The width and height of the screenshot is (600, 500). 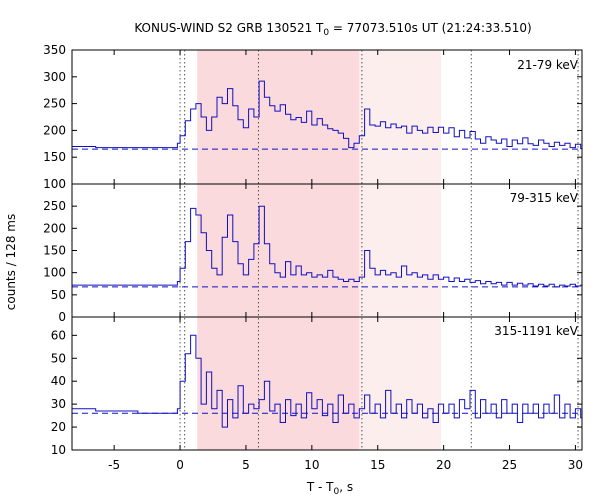 I want to click on x-axis-title: T - T0, s, so click(x=329, y=488).